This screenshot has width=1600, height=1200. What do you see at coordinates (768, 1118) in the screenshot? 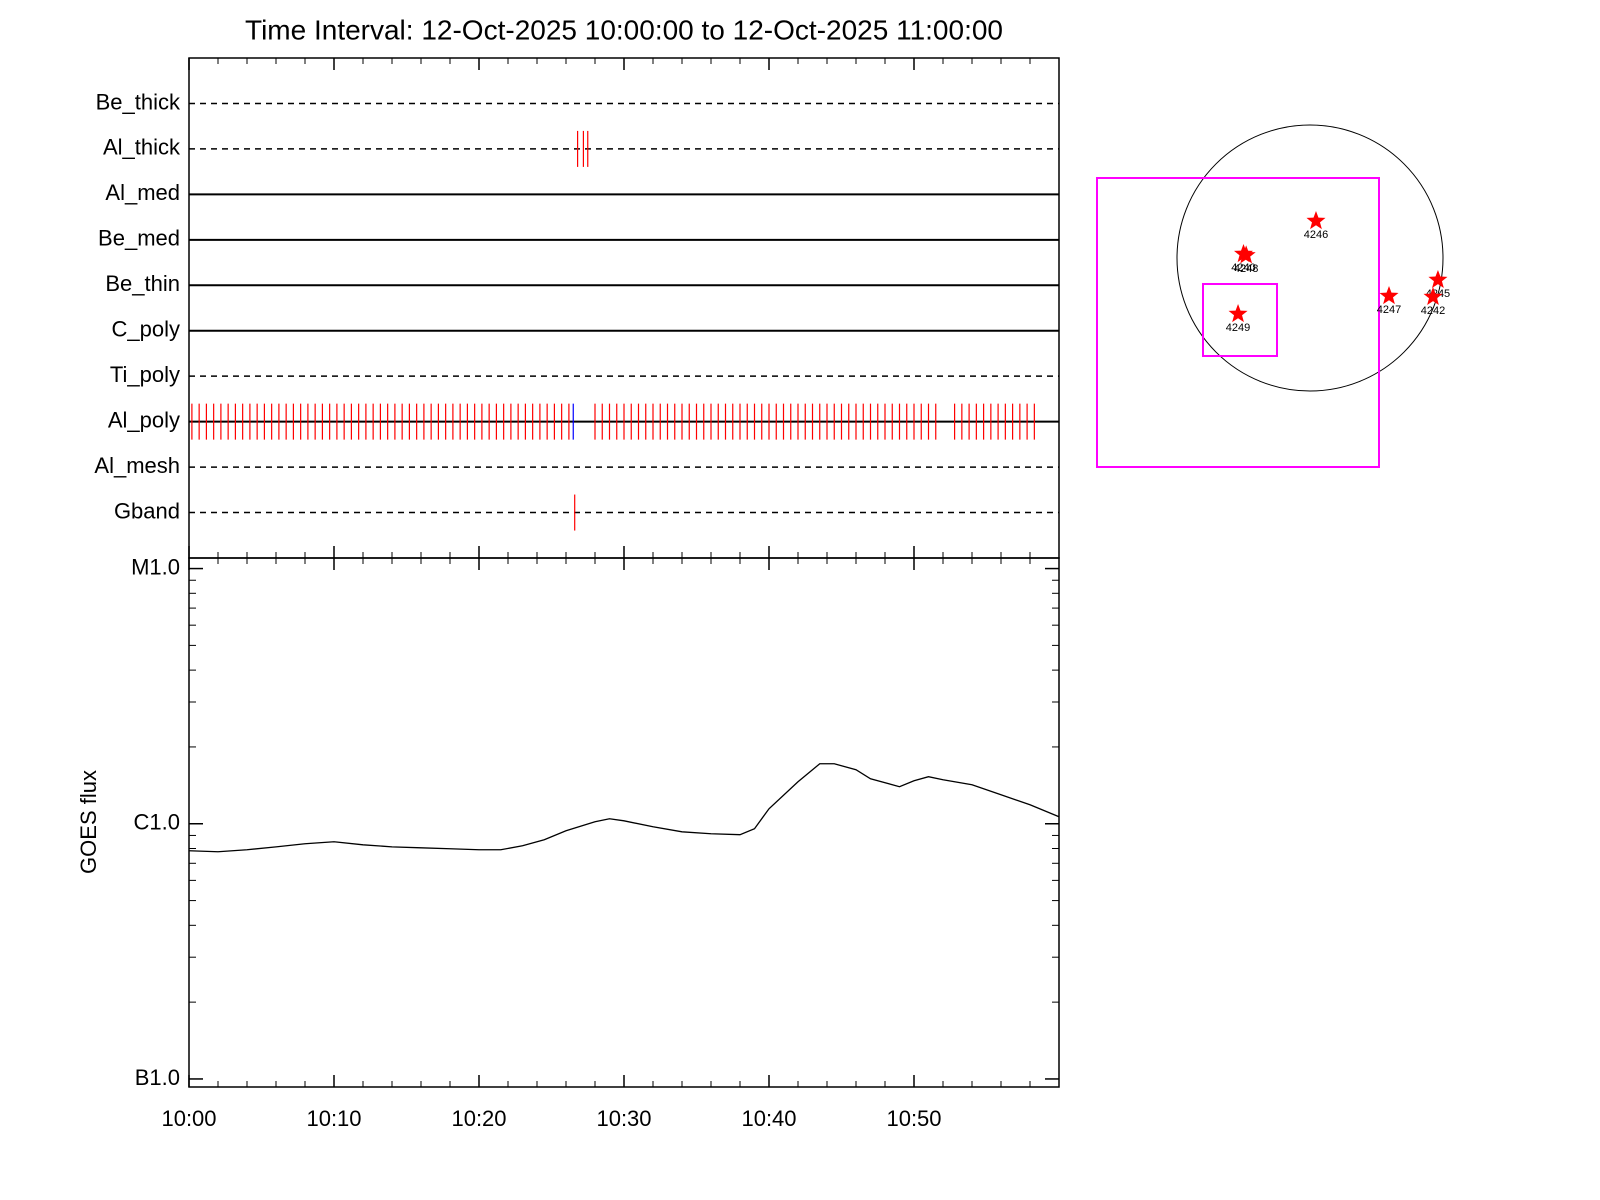
I see `x-tick-label: 10:40` at bounding box center [768, 1118].